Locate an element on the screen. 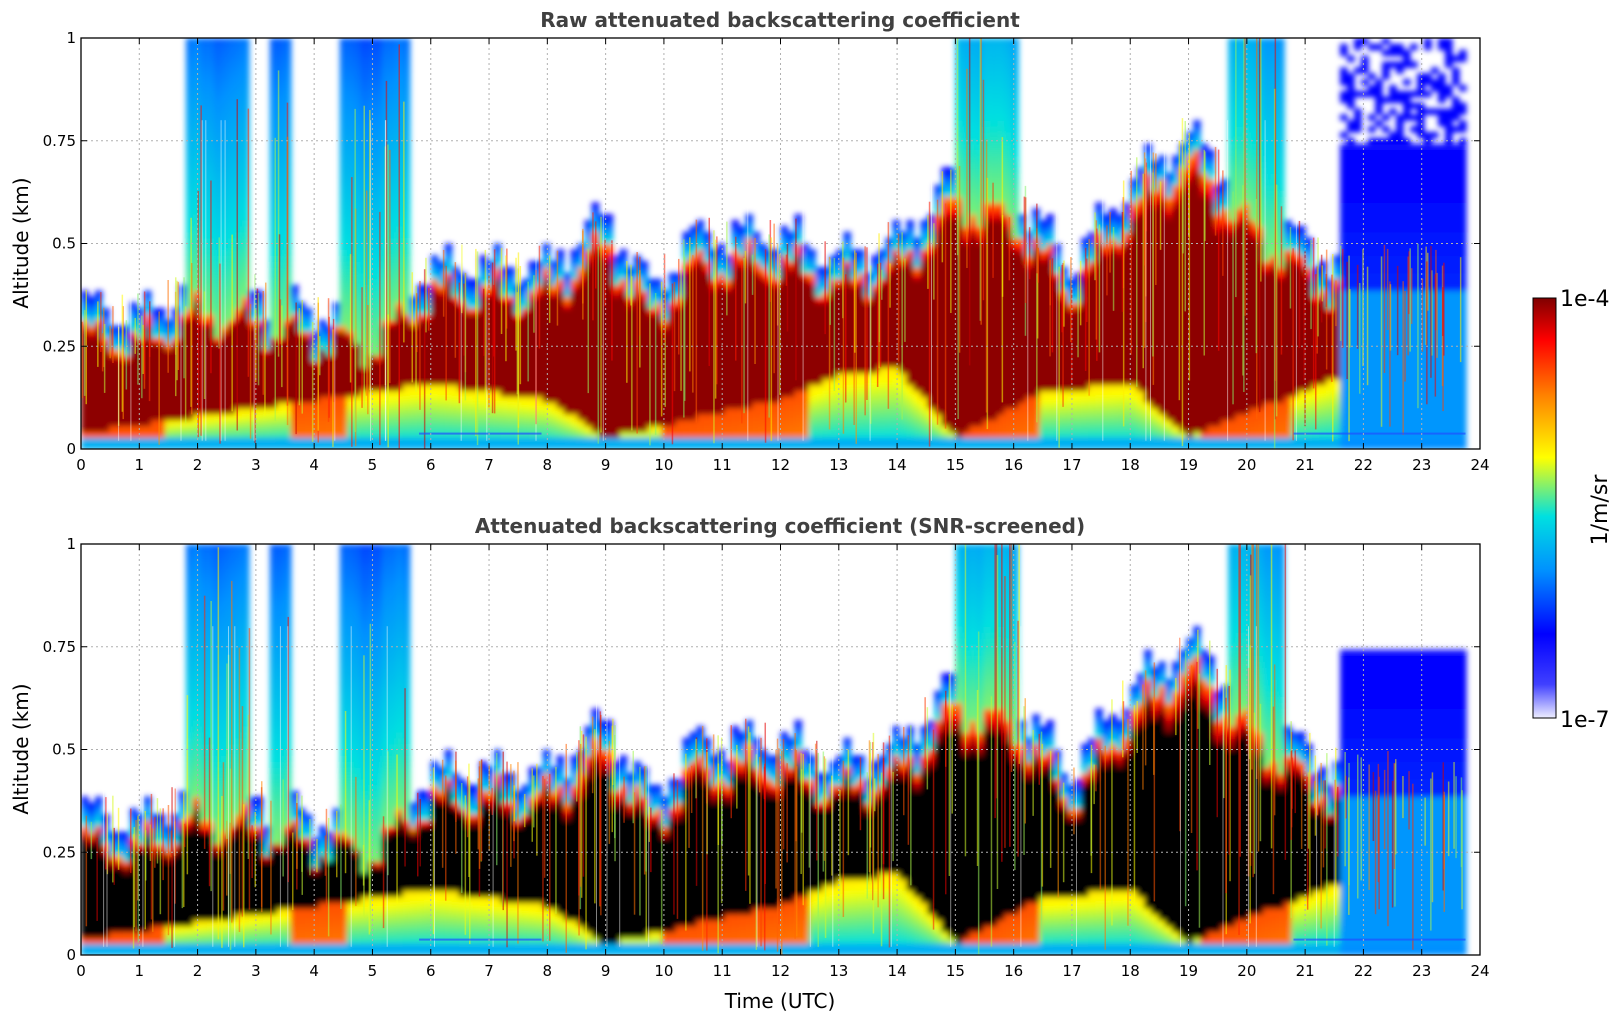 The width and height of the screenshot is (1621, 1020). colorbar-max-label: 1e-4 is located at coordinates (1584, 299).